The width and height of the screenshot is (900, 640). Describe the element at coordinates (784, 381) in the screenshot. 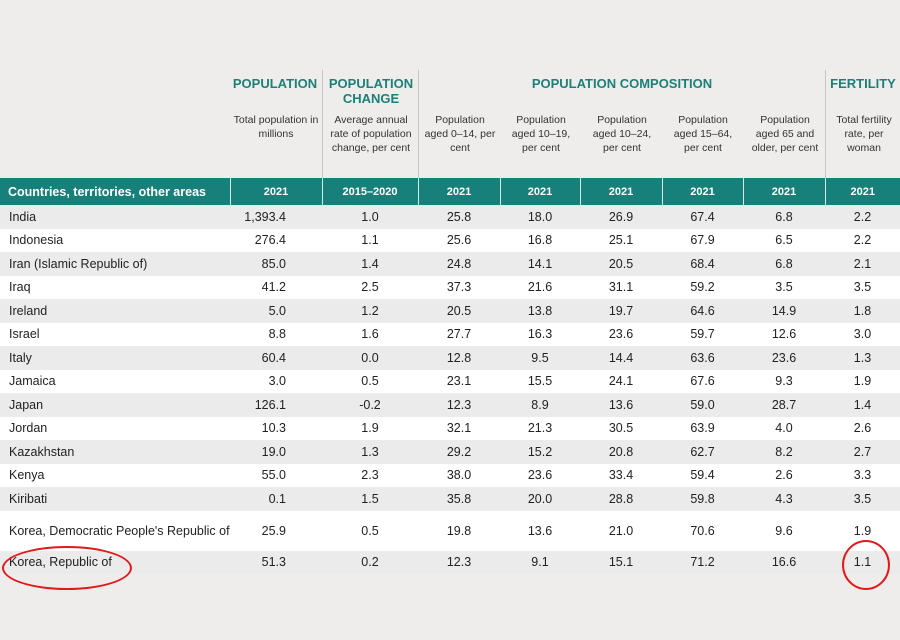

I see `cell-value: 9.3` at that location.